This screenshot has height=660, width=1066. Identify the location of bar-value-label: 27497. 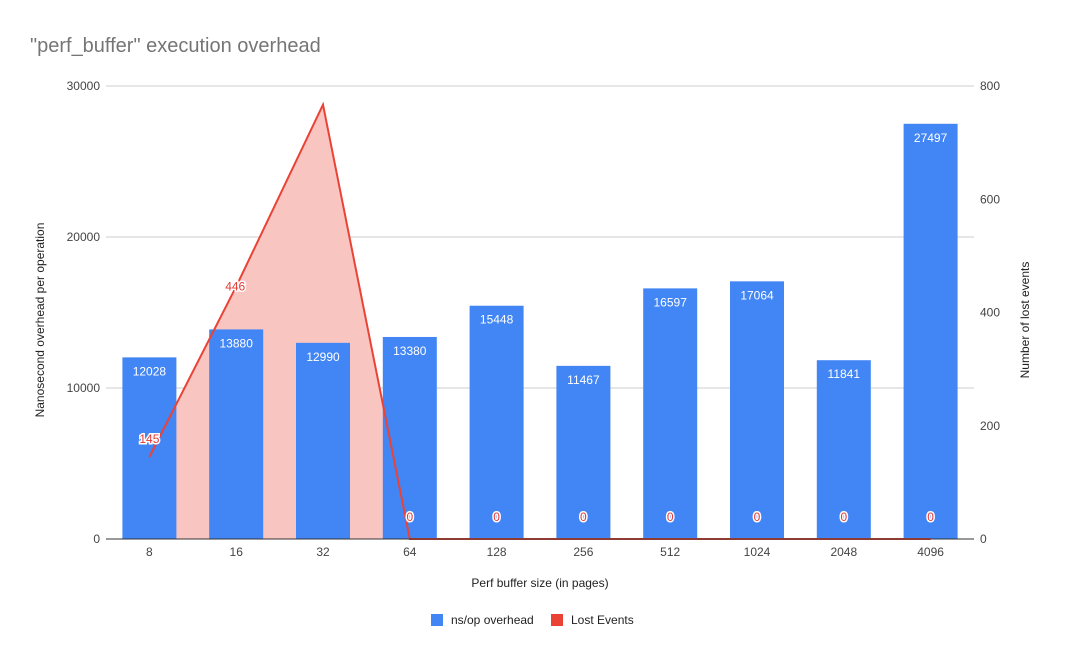
(931, 138).